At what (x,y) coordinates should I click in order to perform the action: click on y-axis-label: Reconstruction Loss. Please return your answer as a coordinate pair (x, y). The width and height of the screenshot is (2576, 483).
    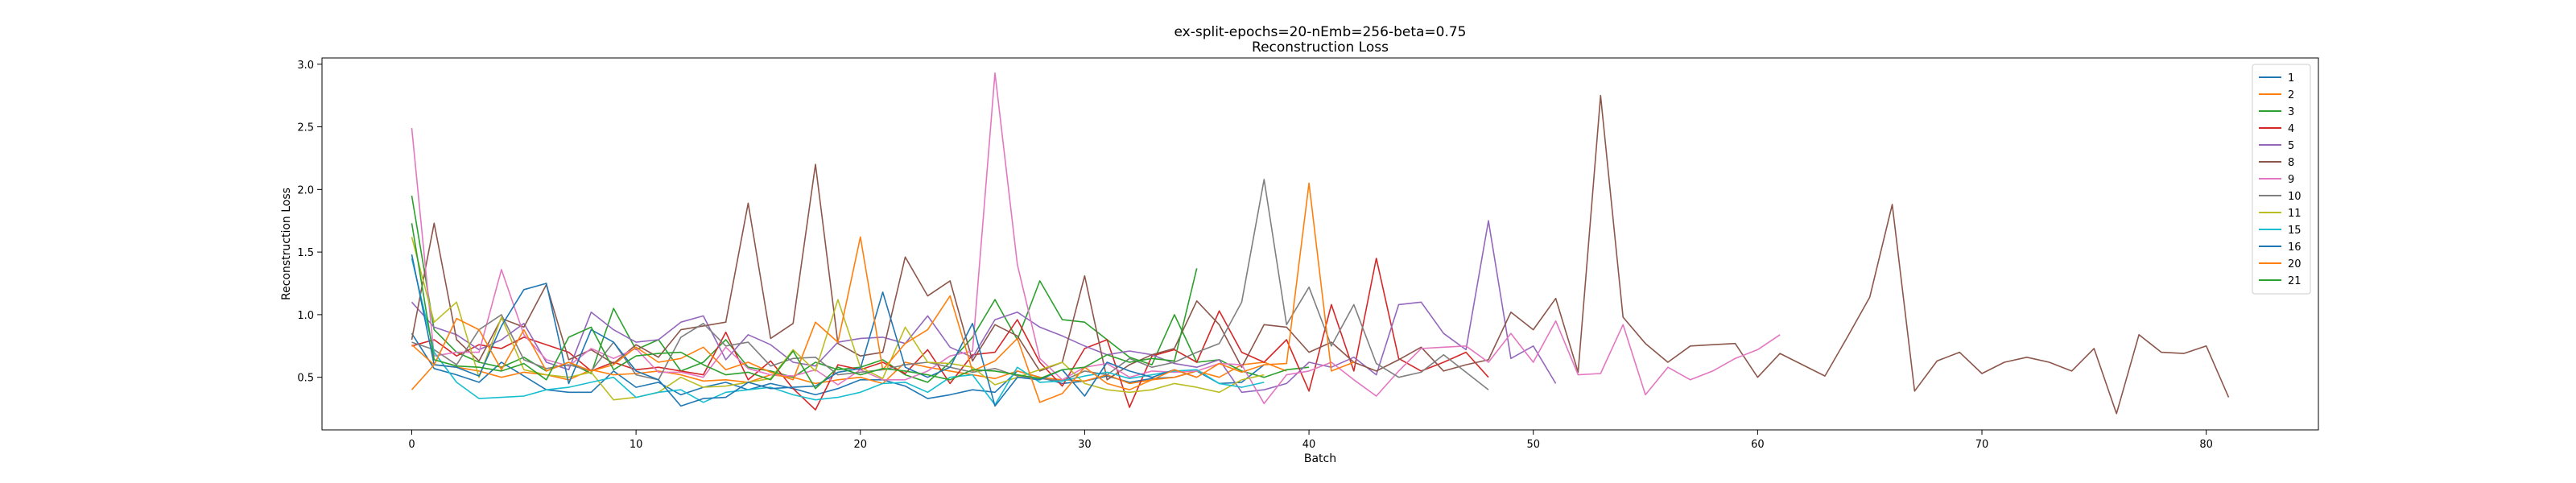
    Looking at the image, I should click on (286, 244).